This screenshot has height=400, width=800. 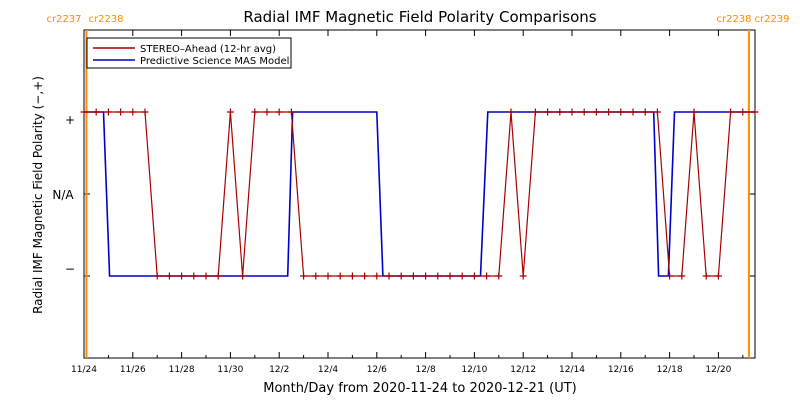 I want to click on cr-label-start-right: cr2238, so click(x=105, y=19).